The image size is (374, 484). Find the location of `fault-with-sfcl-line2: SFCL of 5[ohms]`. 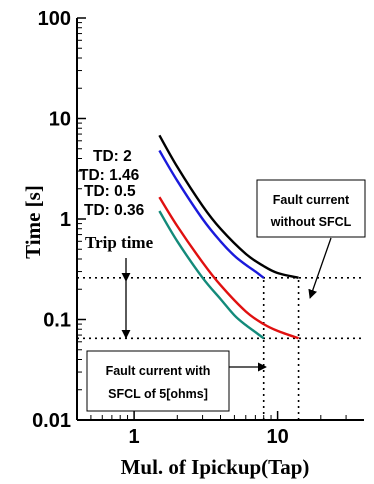

fault-with-sfcl-line2: SFCL of 5[ohms] is located at coordinates (158, 394).